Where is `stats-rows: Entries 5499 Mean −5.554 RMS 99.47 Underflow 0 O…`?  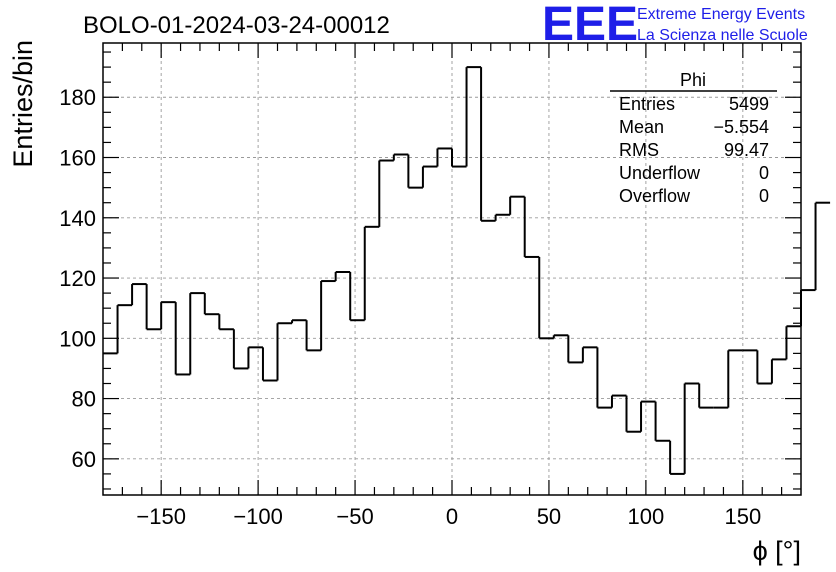
stats-rows: Entries 5499 Mean −5.554 RMS 99.47 Underflow 0 O… is located at coordinates (694, 150).